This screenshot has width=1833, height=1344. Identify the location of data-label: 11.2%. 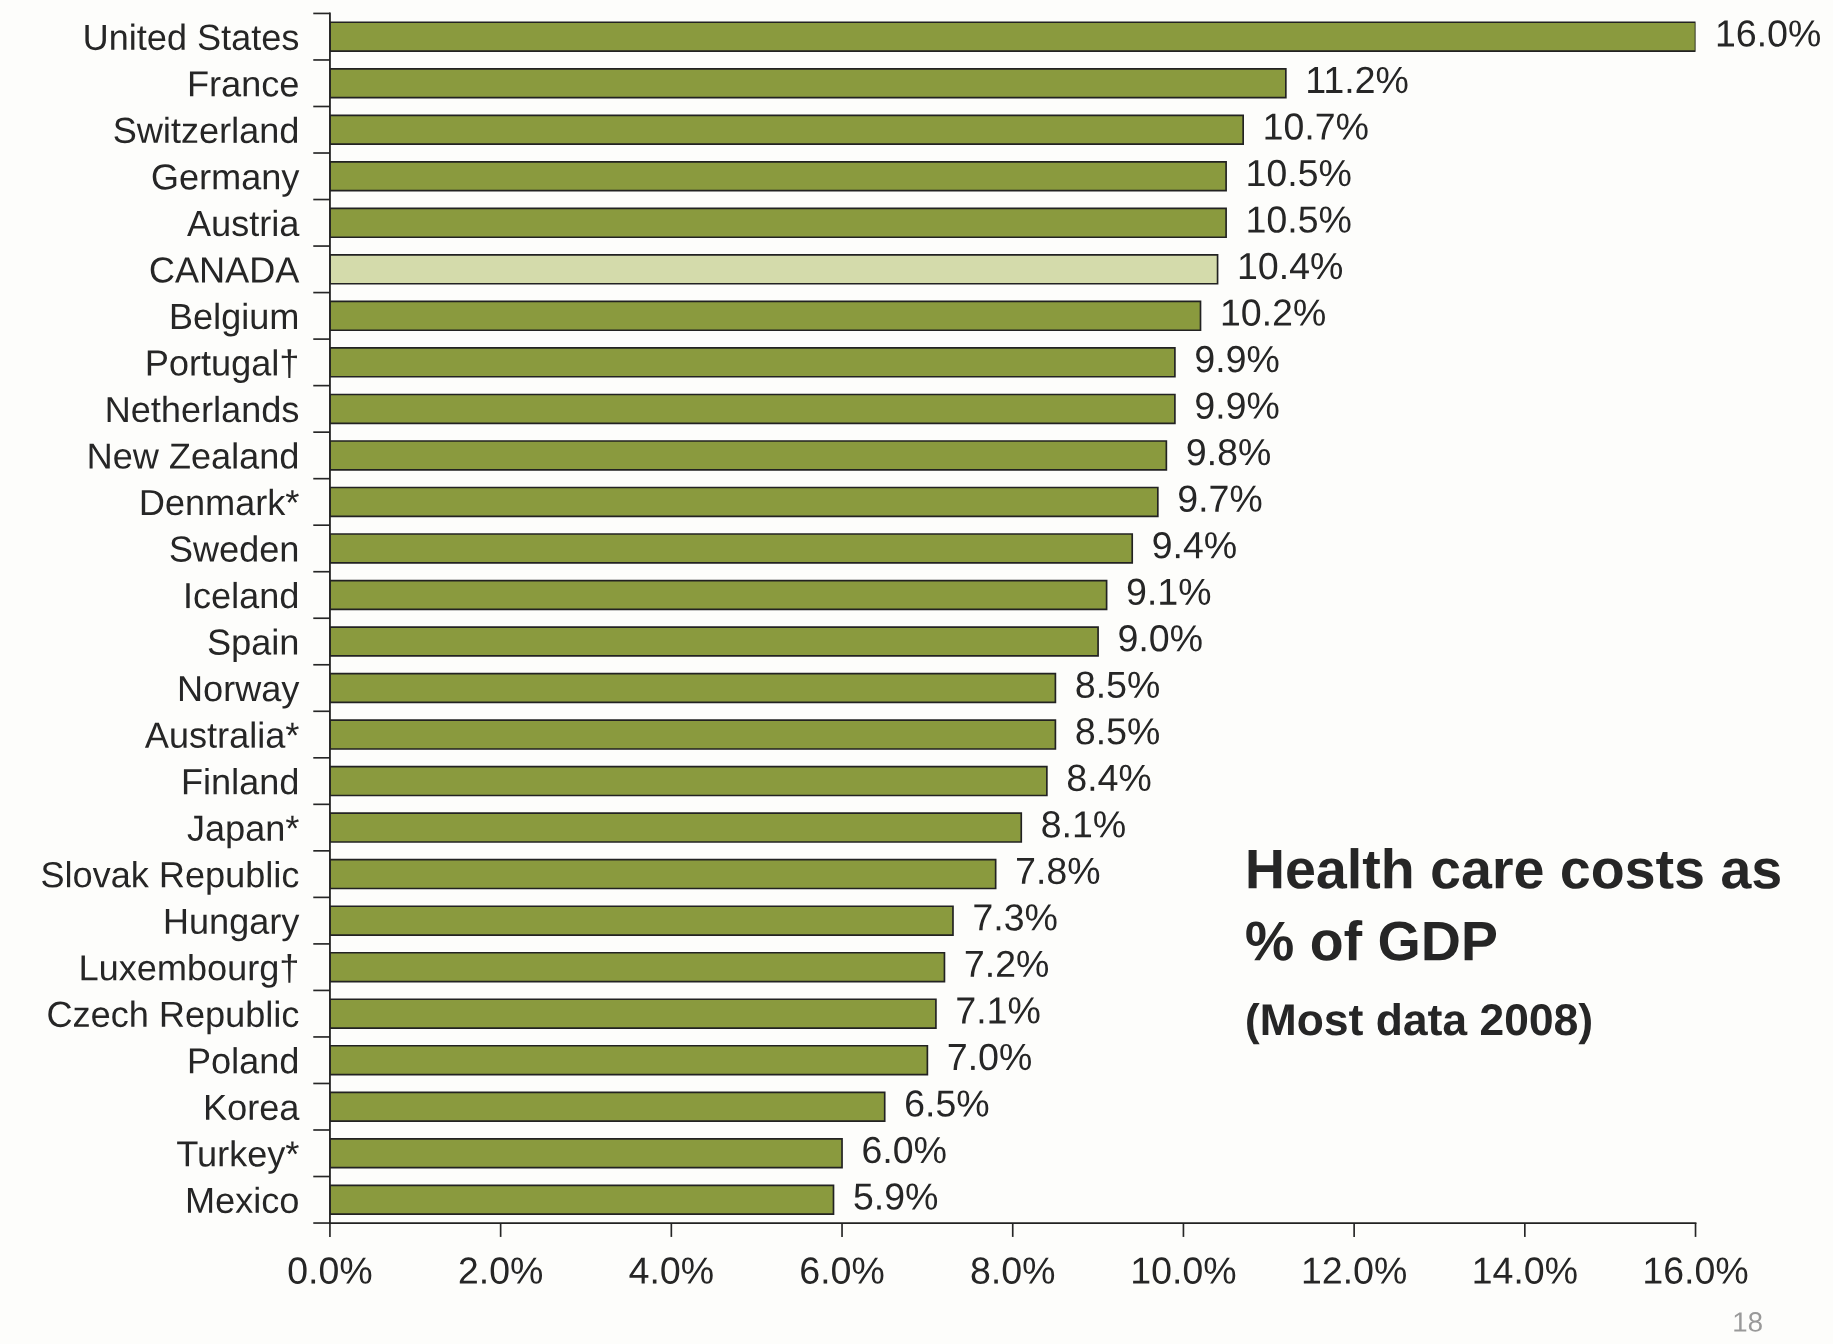
(1358, 80).